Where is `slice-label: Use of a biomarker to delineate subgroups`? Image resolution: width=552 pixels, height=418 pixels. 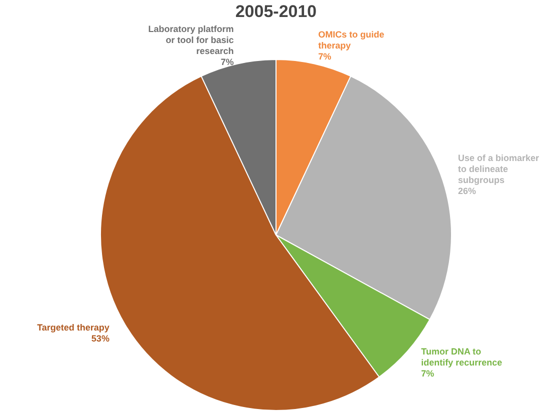 slice-label: Use of a biomarker to delineate subgroups is located at coordinates (499, 169).